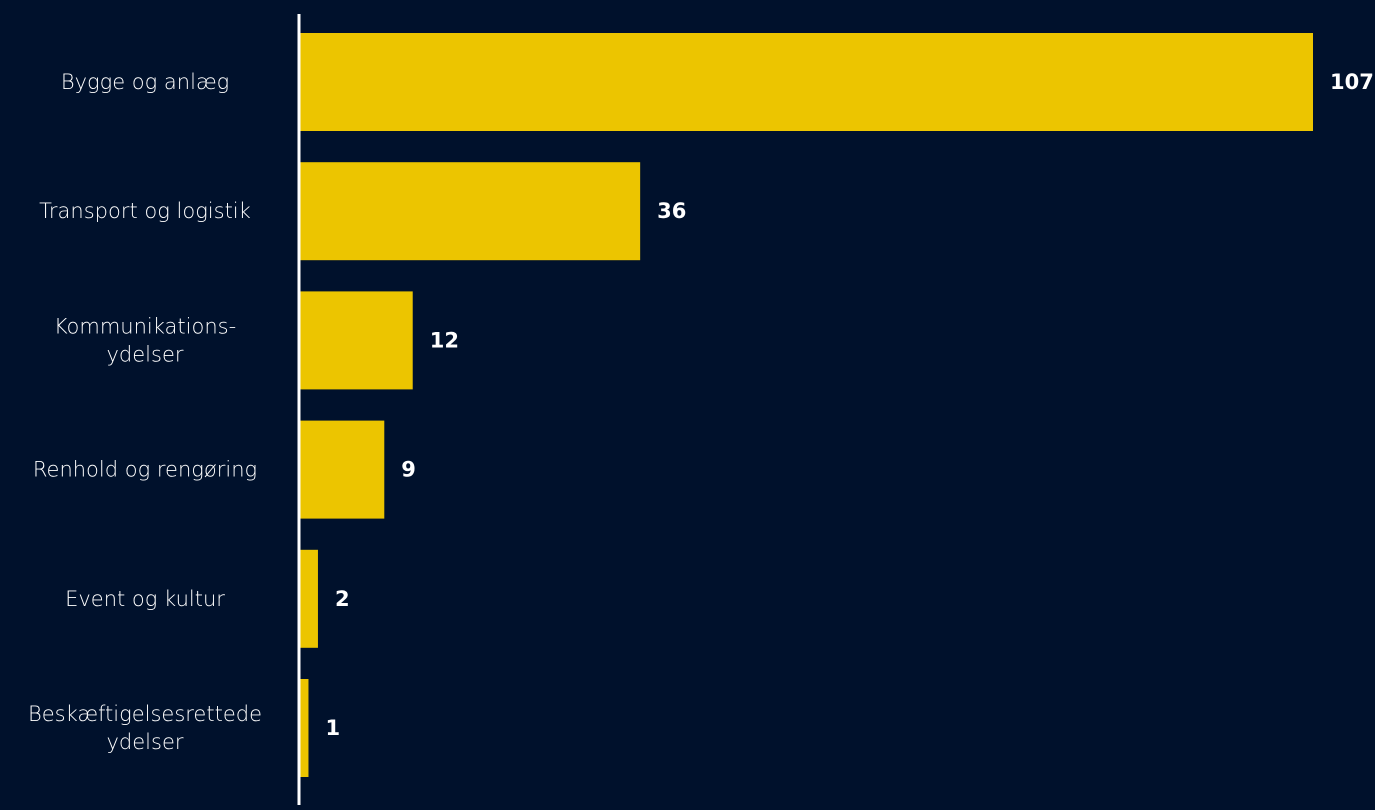  Describe the element at coordinates (145, 714) in the screenshot. I see `category-label-line: Beskæftigelsesrettede` at that location.